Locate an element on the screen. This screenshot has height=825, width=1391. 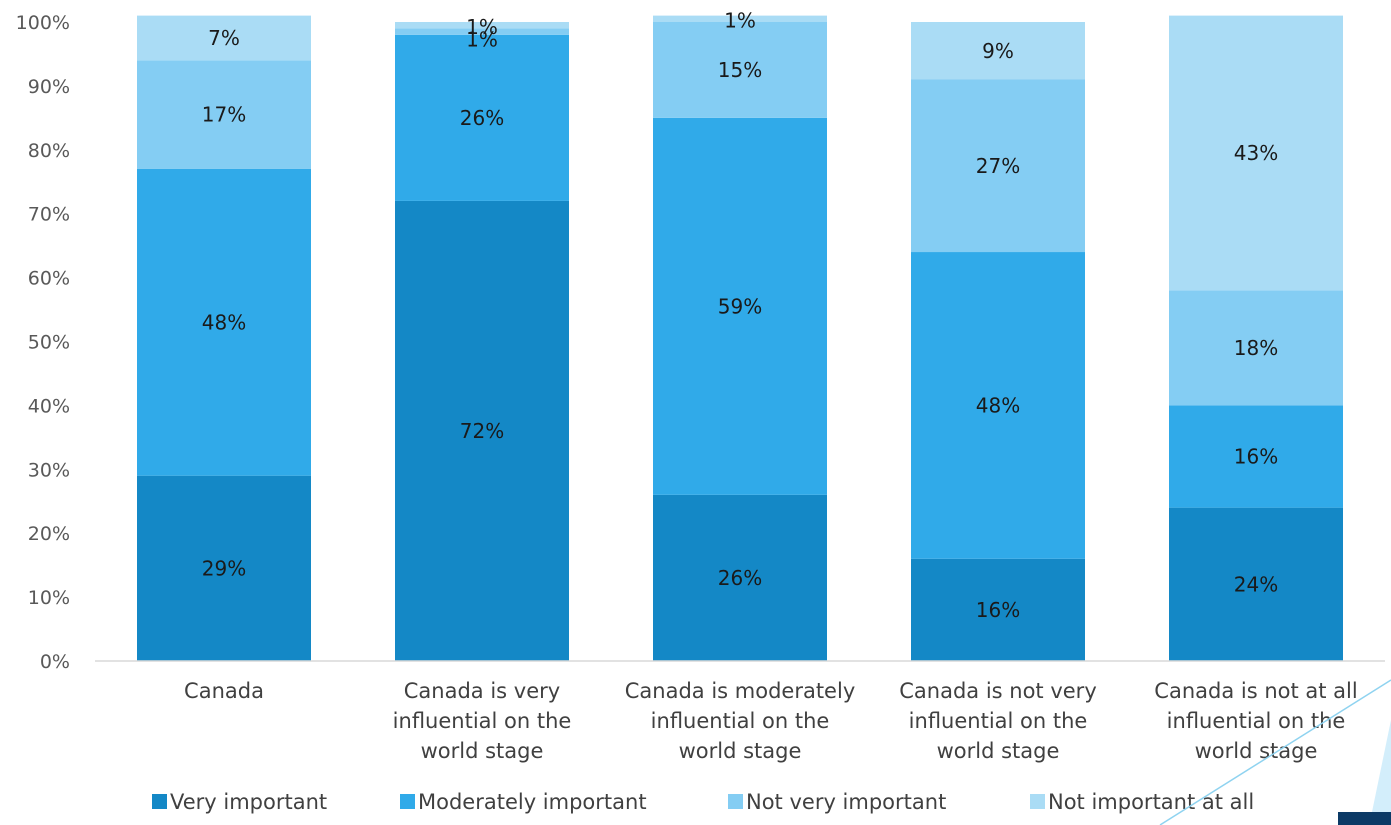
data-label: 17% is located at coordinates (224, 115).